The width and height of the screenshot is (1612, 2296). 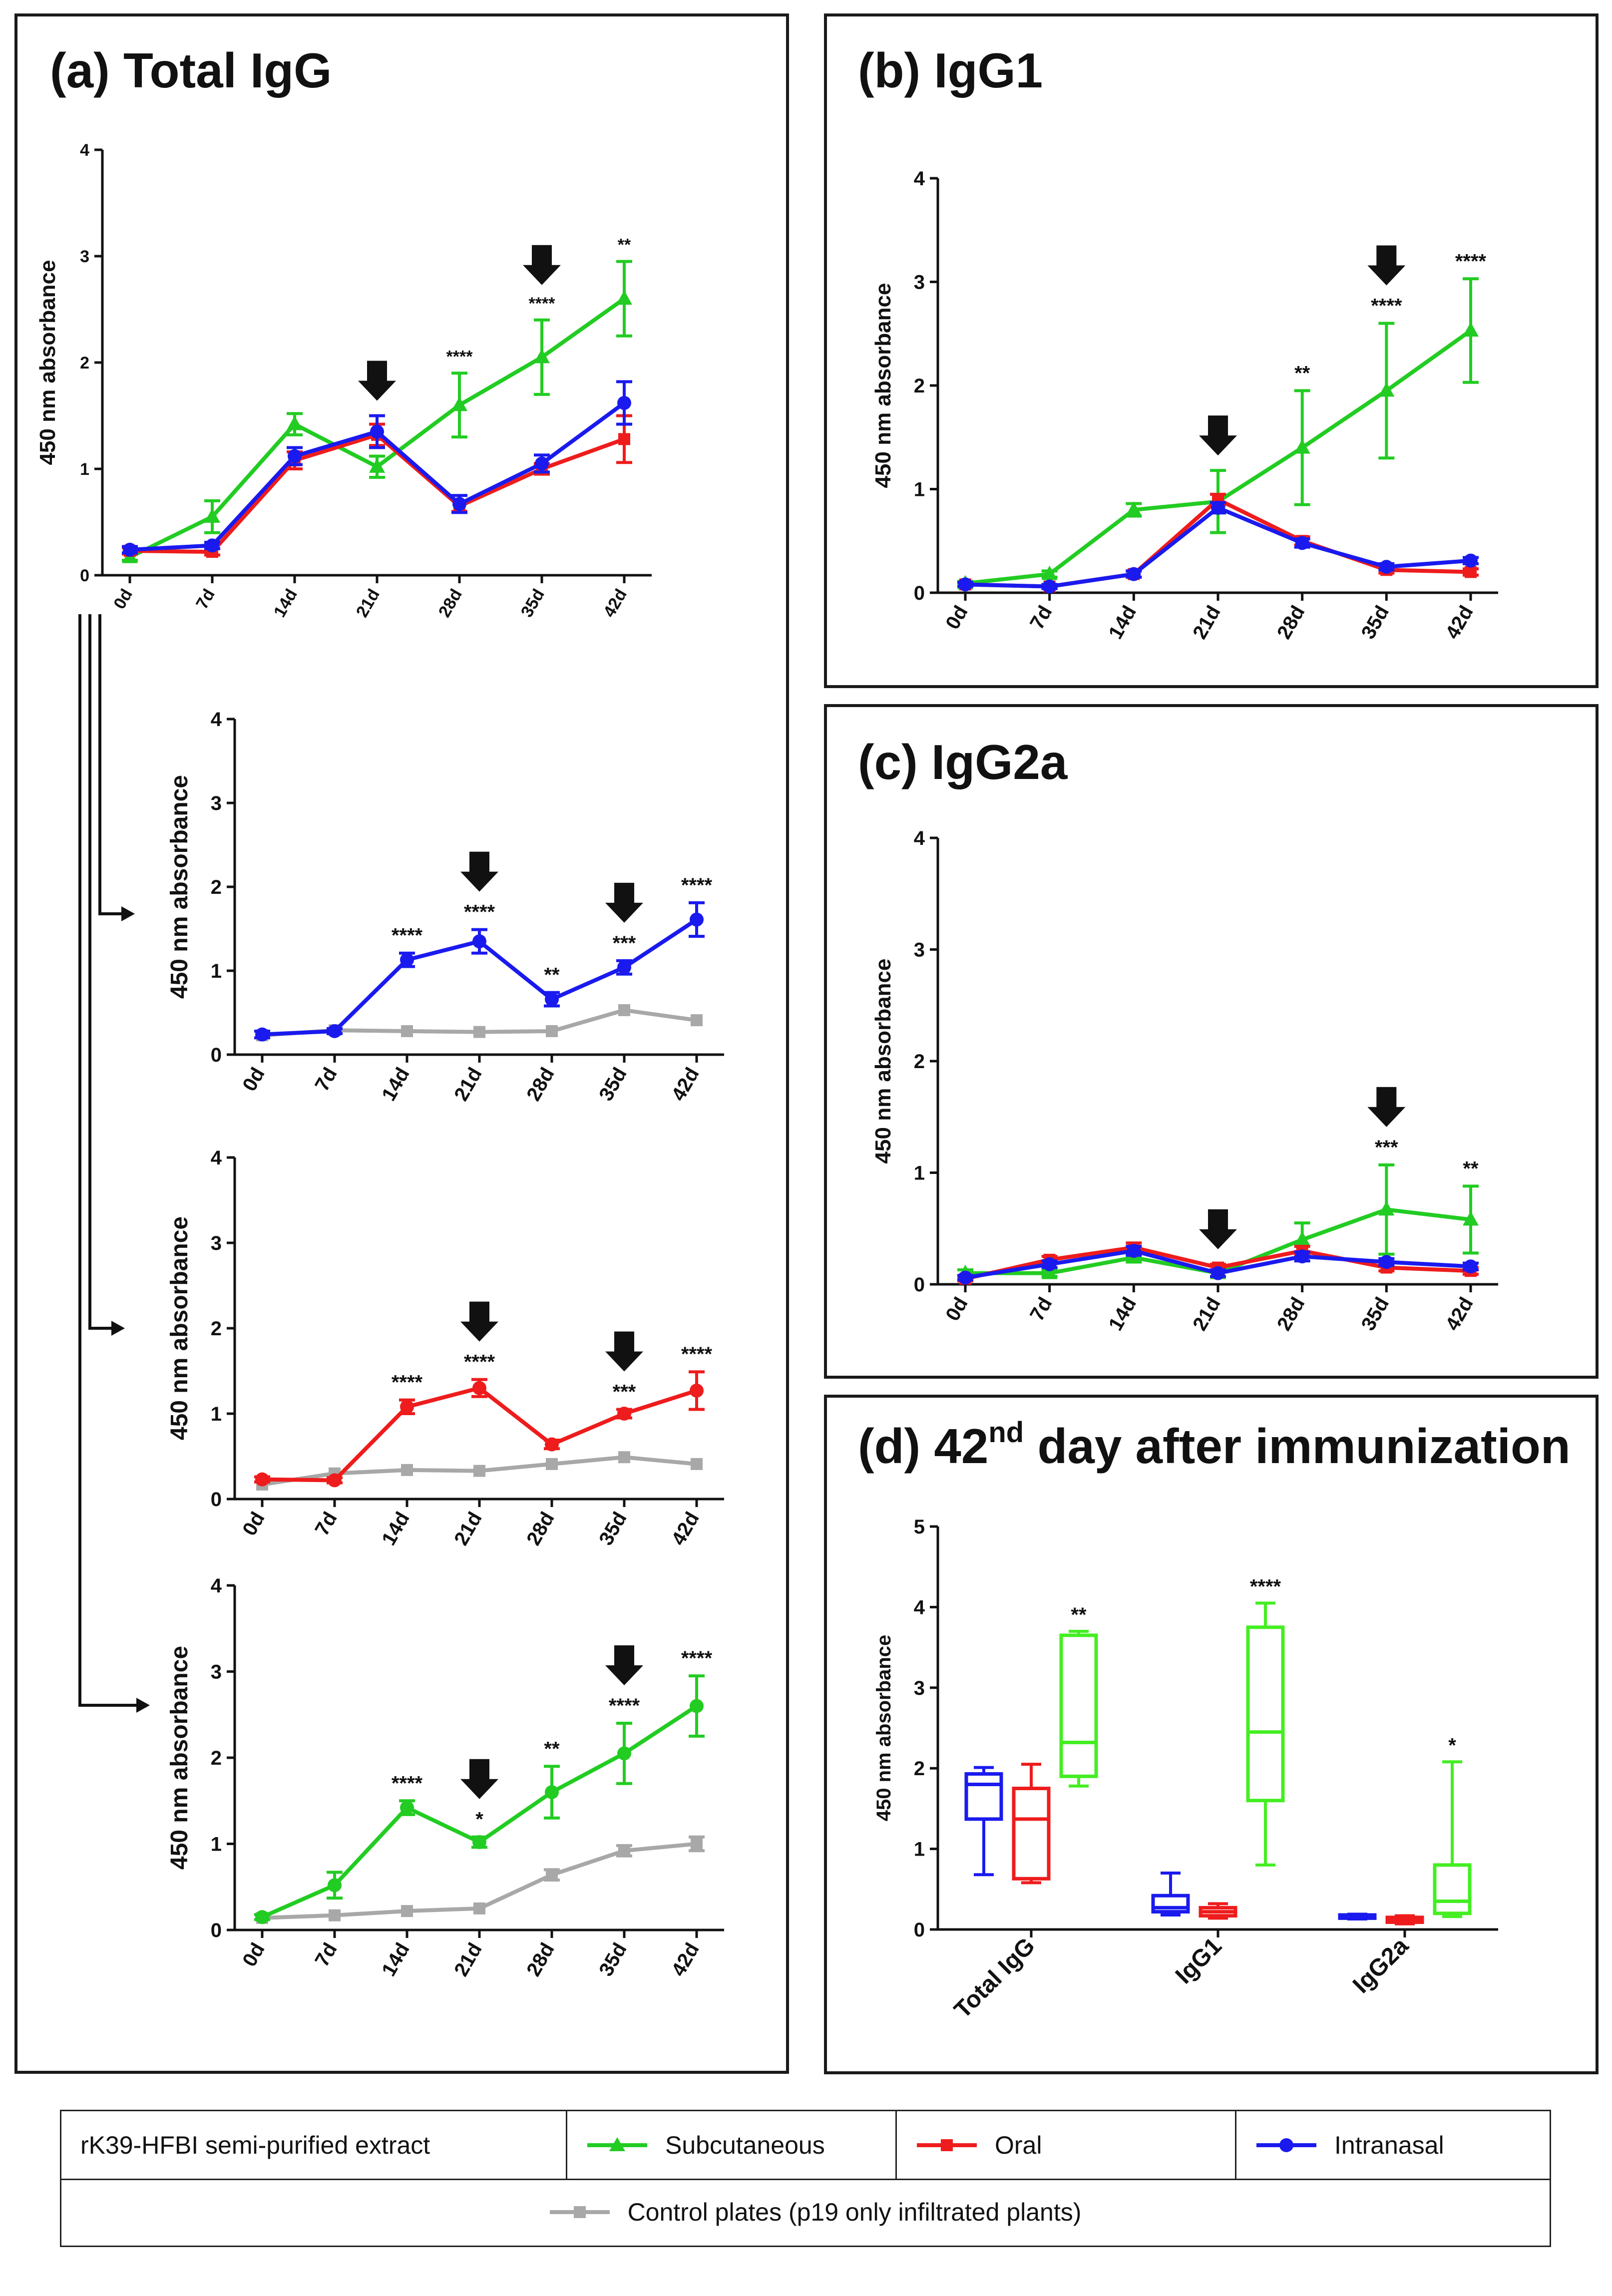 I want to click on chart-c-y-tick-label: 1, so click(x=919, y=1173).